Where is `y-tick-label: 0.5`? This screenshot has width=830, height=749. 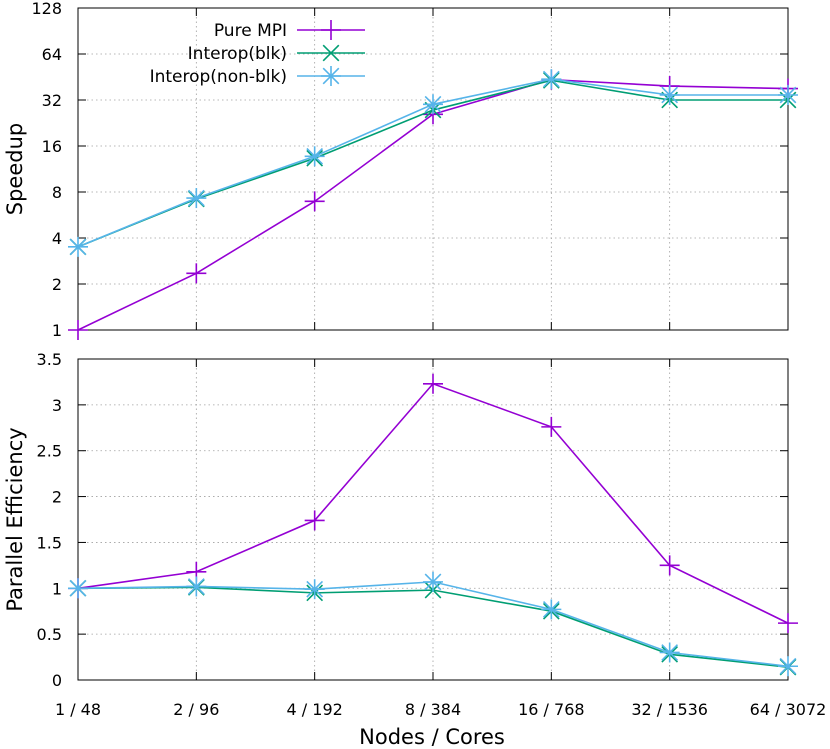 y-tick-label: 0.5 is located at coordinates (49, 634).